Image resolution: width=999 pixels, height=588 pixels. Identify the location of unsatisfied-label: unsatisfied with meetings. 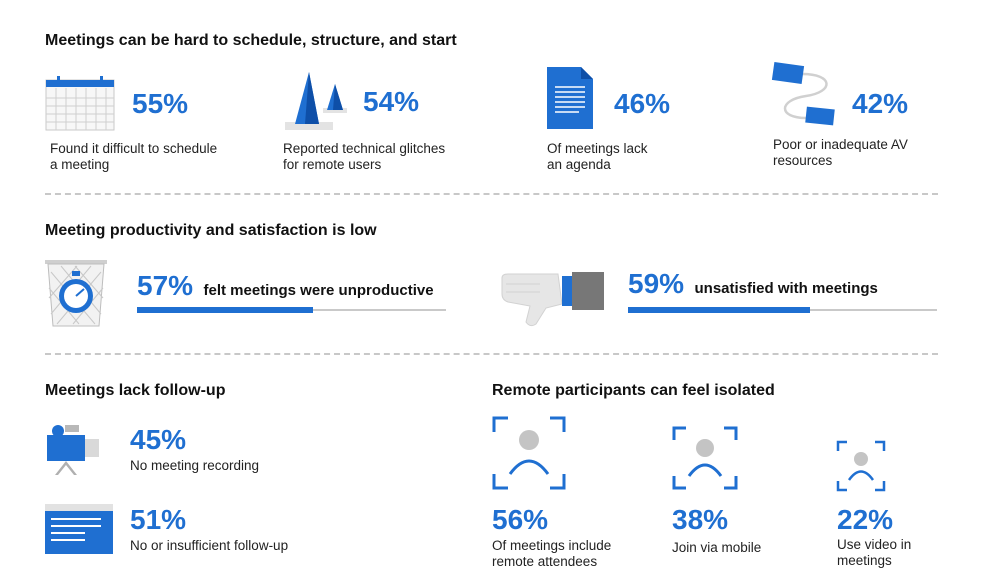
(786, 288).